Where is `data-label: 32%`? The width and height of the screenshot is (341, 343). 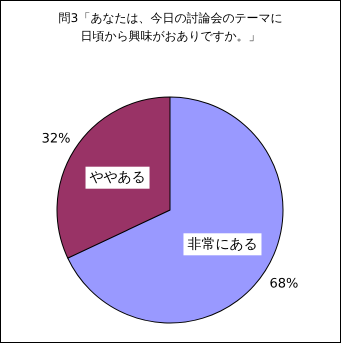 data-label: 32% is located at coordinates (56, 139).